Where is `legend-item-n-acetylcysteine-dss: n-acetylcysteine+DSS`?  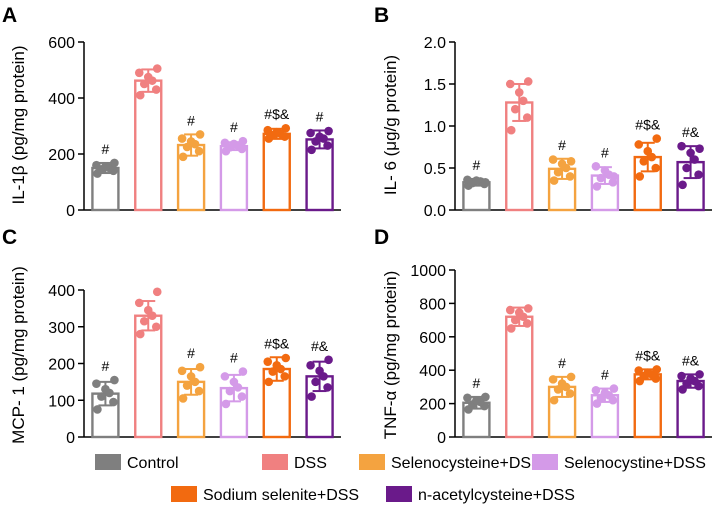 legend-item-n-acetylcysteine-dss: n-acetylcysteine+DSS is located at coordinates (480, 495).